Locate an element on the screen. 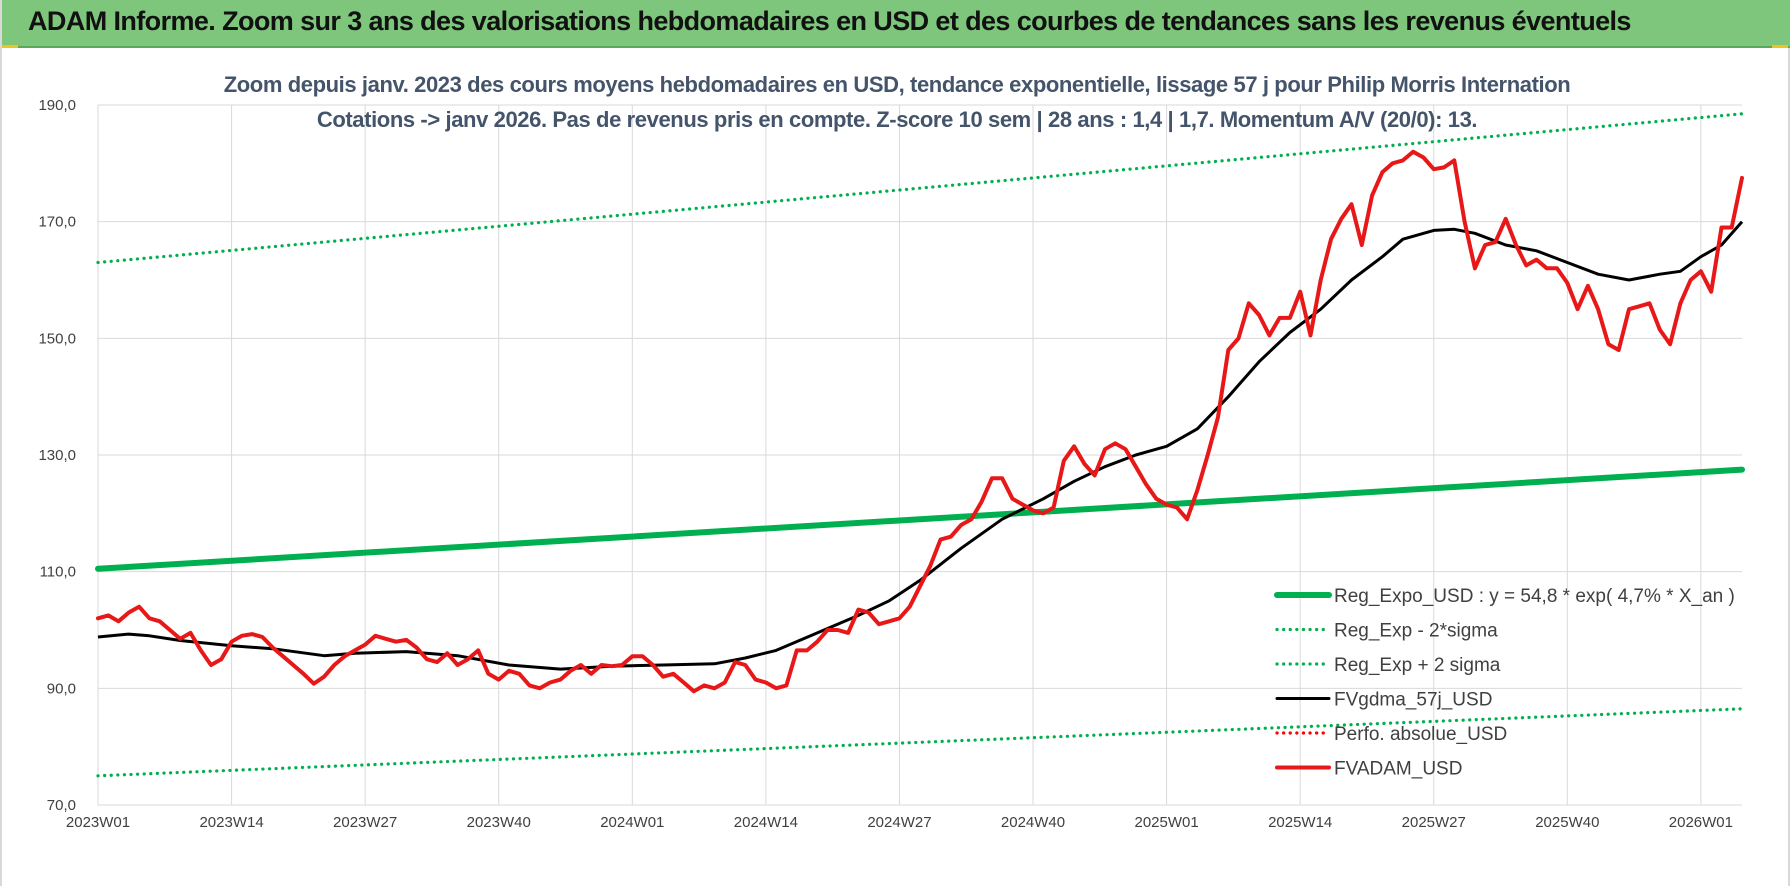 Image resolution: width=1790 pixels, height=886 pixels. x-tick-label: 2024W01 is located at coordinates (632, 822).